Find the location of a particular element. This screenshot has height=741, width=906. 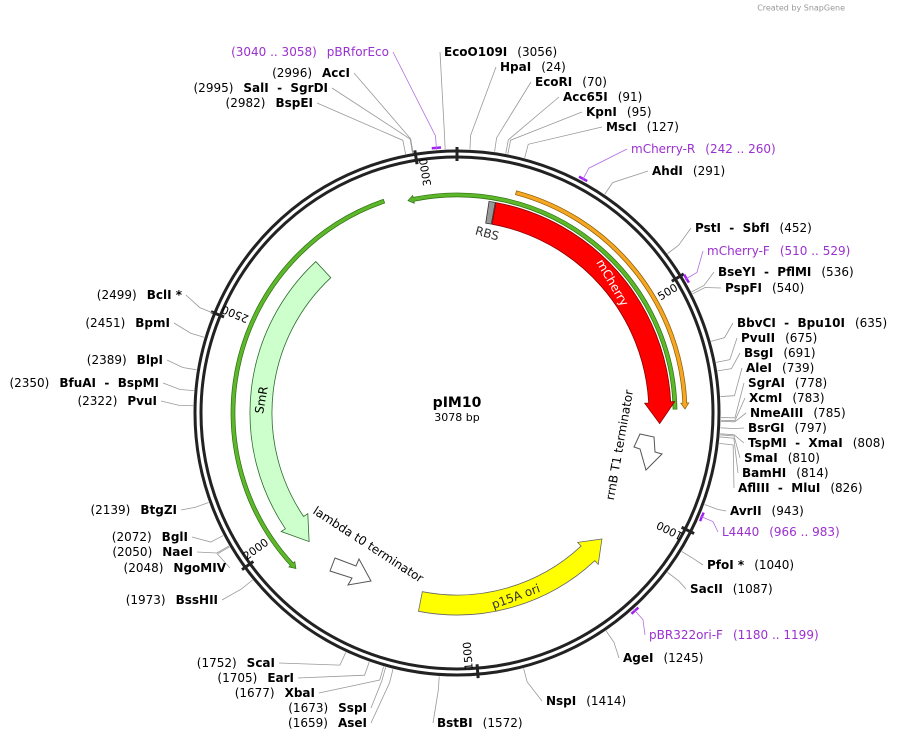

site-label-part: (91) is located at coordinates (630, 97).